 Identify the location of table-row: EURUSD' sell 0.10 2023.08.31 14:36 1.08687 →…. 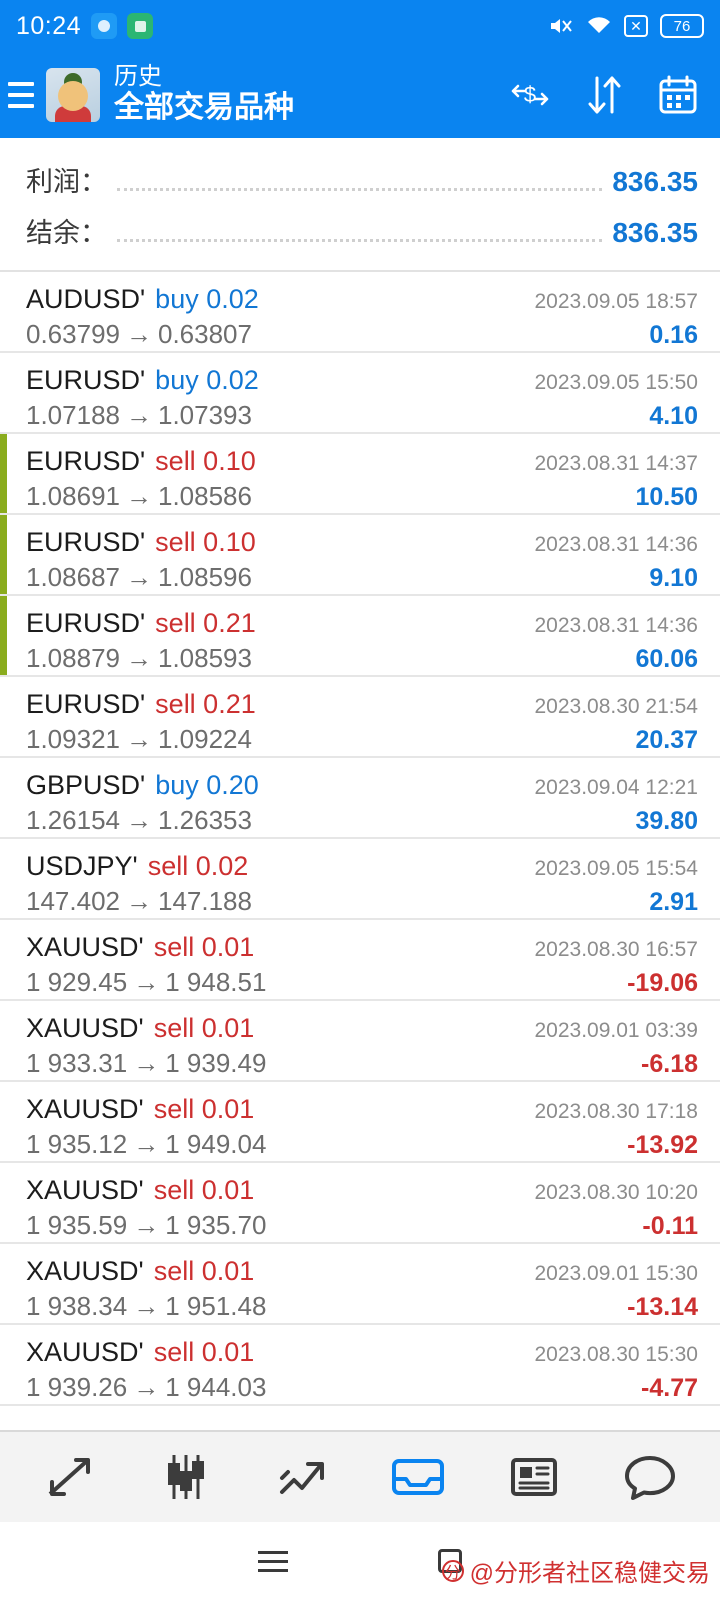
(360, 555).